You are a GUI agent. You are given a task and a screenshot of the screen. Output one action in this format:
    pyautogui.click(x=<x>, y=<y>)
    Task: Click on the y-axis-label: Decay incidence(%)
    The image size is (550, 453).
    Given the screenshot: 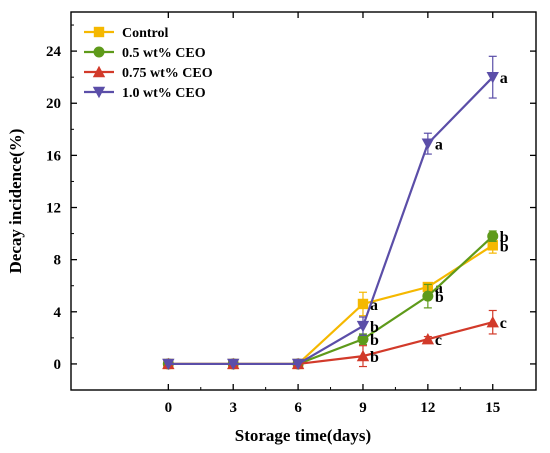 What is the action you would take?
    pyautogui.click(x=15, y=201)
    